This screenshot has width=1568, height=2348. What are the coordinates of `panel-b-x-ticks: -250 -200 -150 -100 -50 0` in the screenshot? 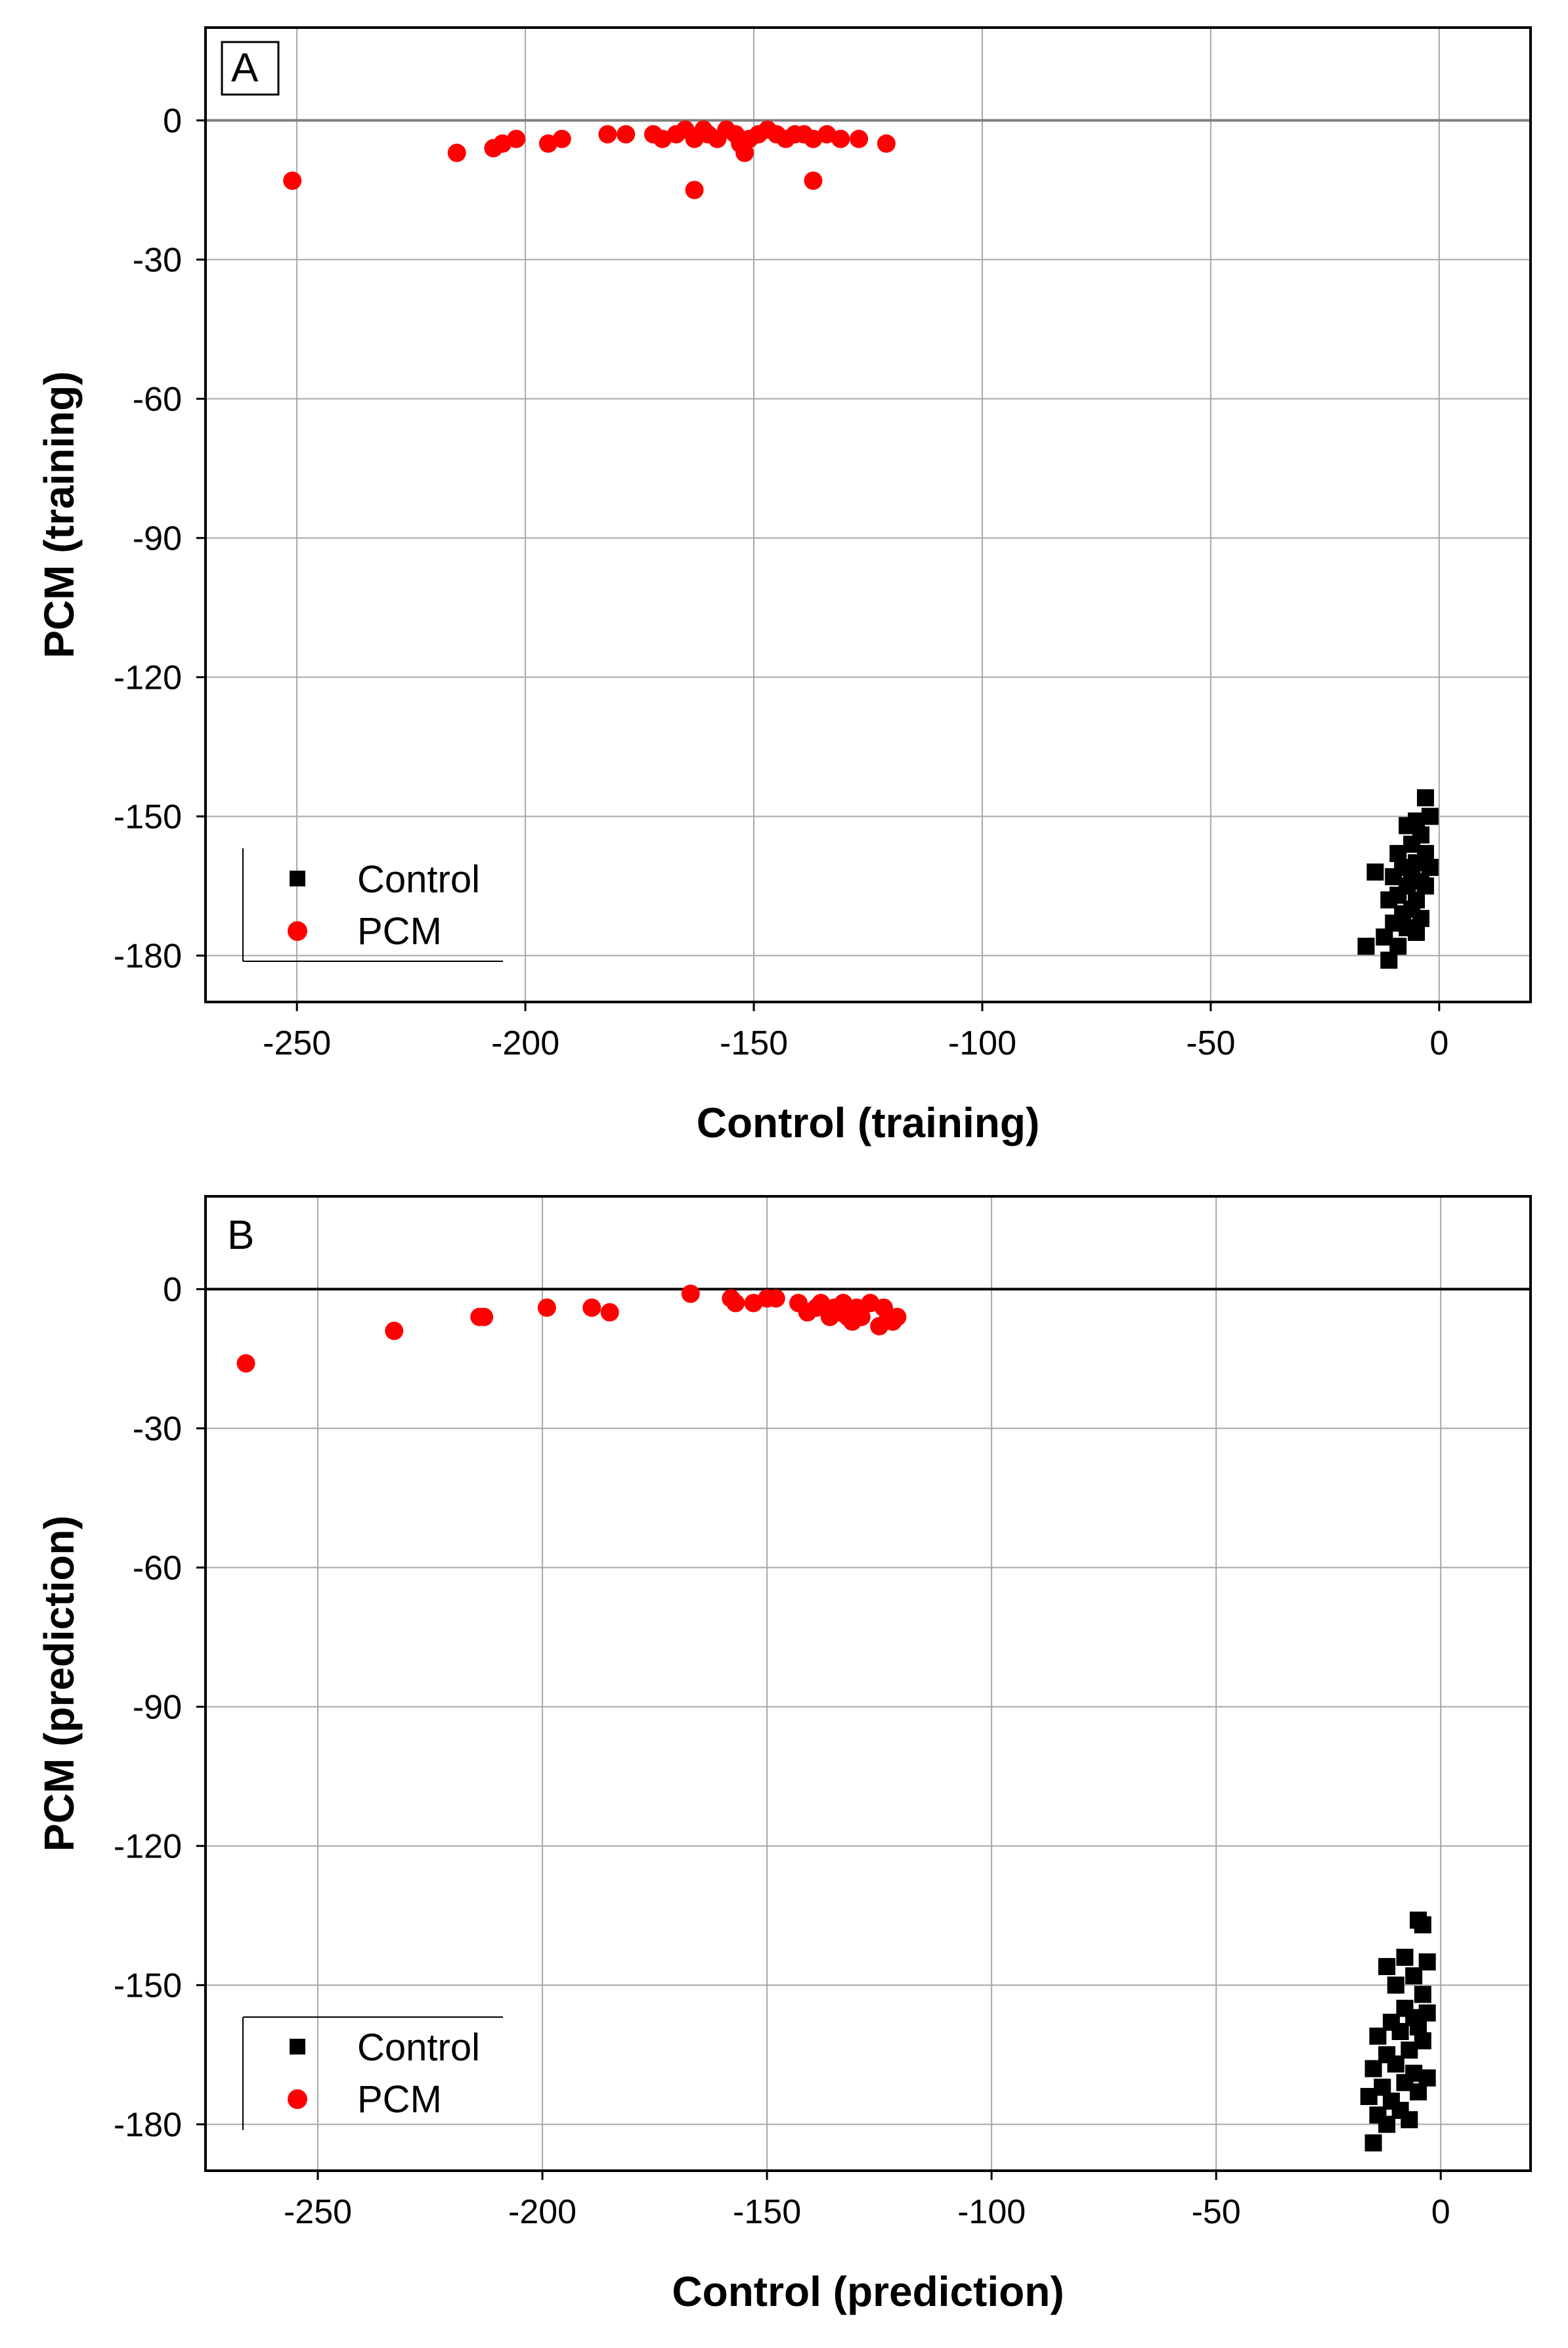 It's located at (867, 2201).